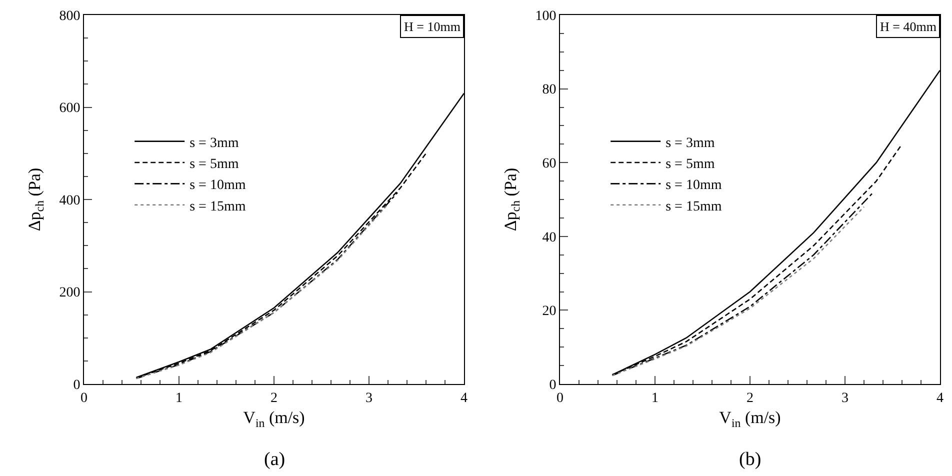 The height and width of the screenshot is (476, 952). Describe the element at coordinates (549, 164) in the screenshot. I see `y-tick-label: 60` at that location.